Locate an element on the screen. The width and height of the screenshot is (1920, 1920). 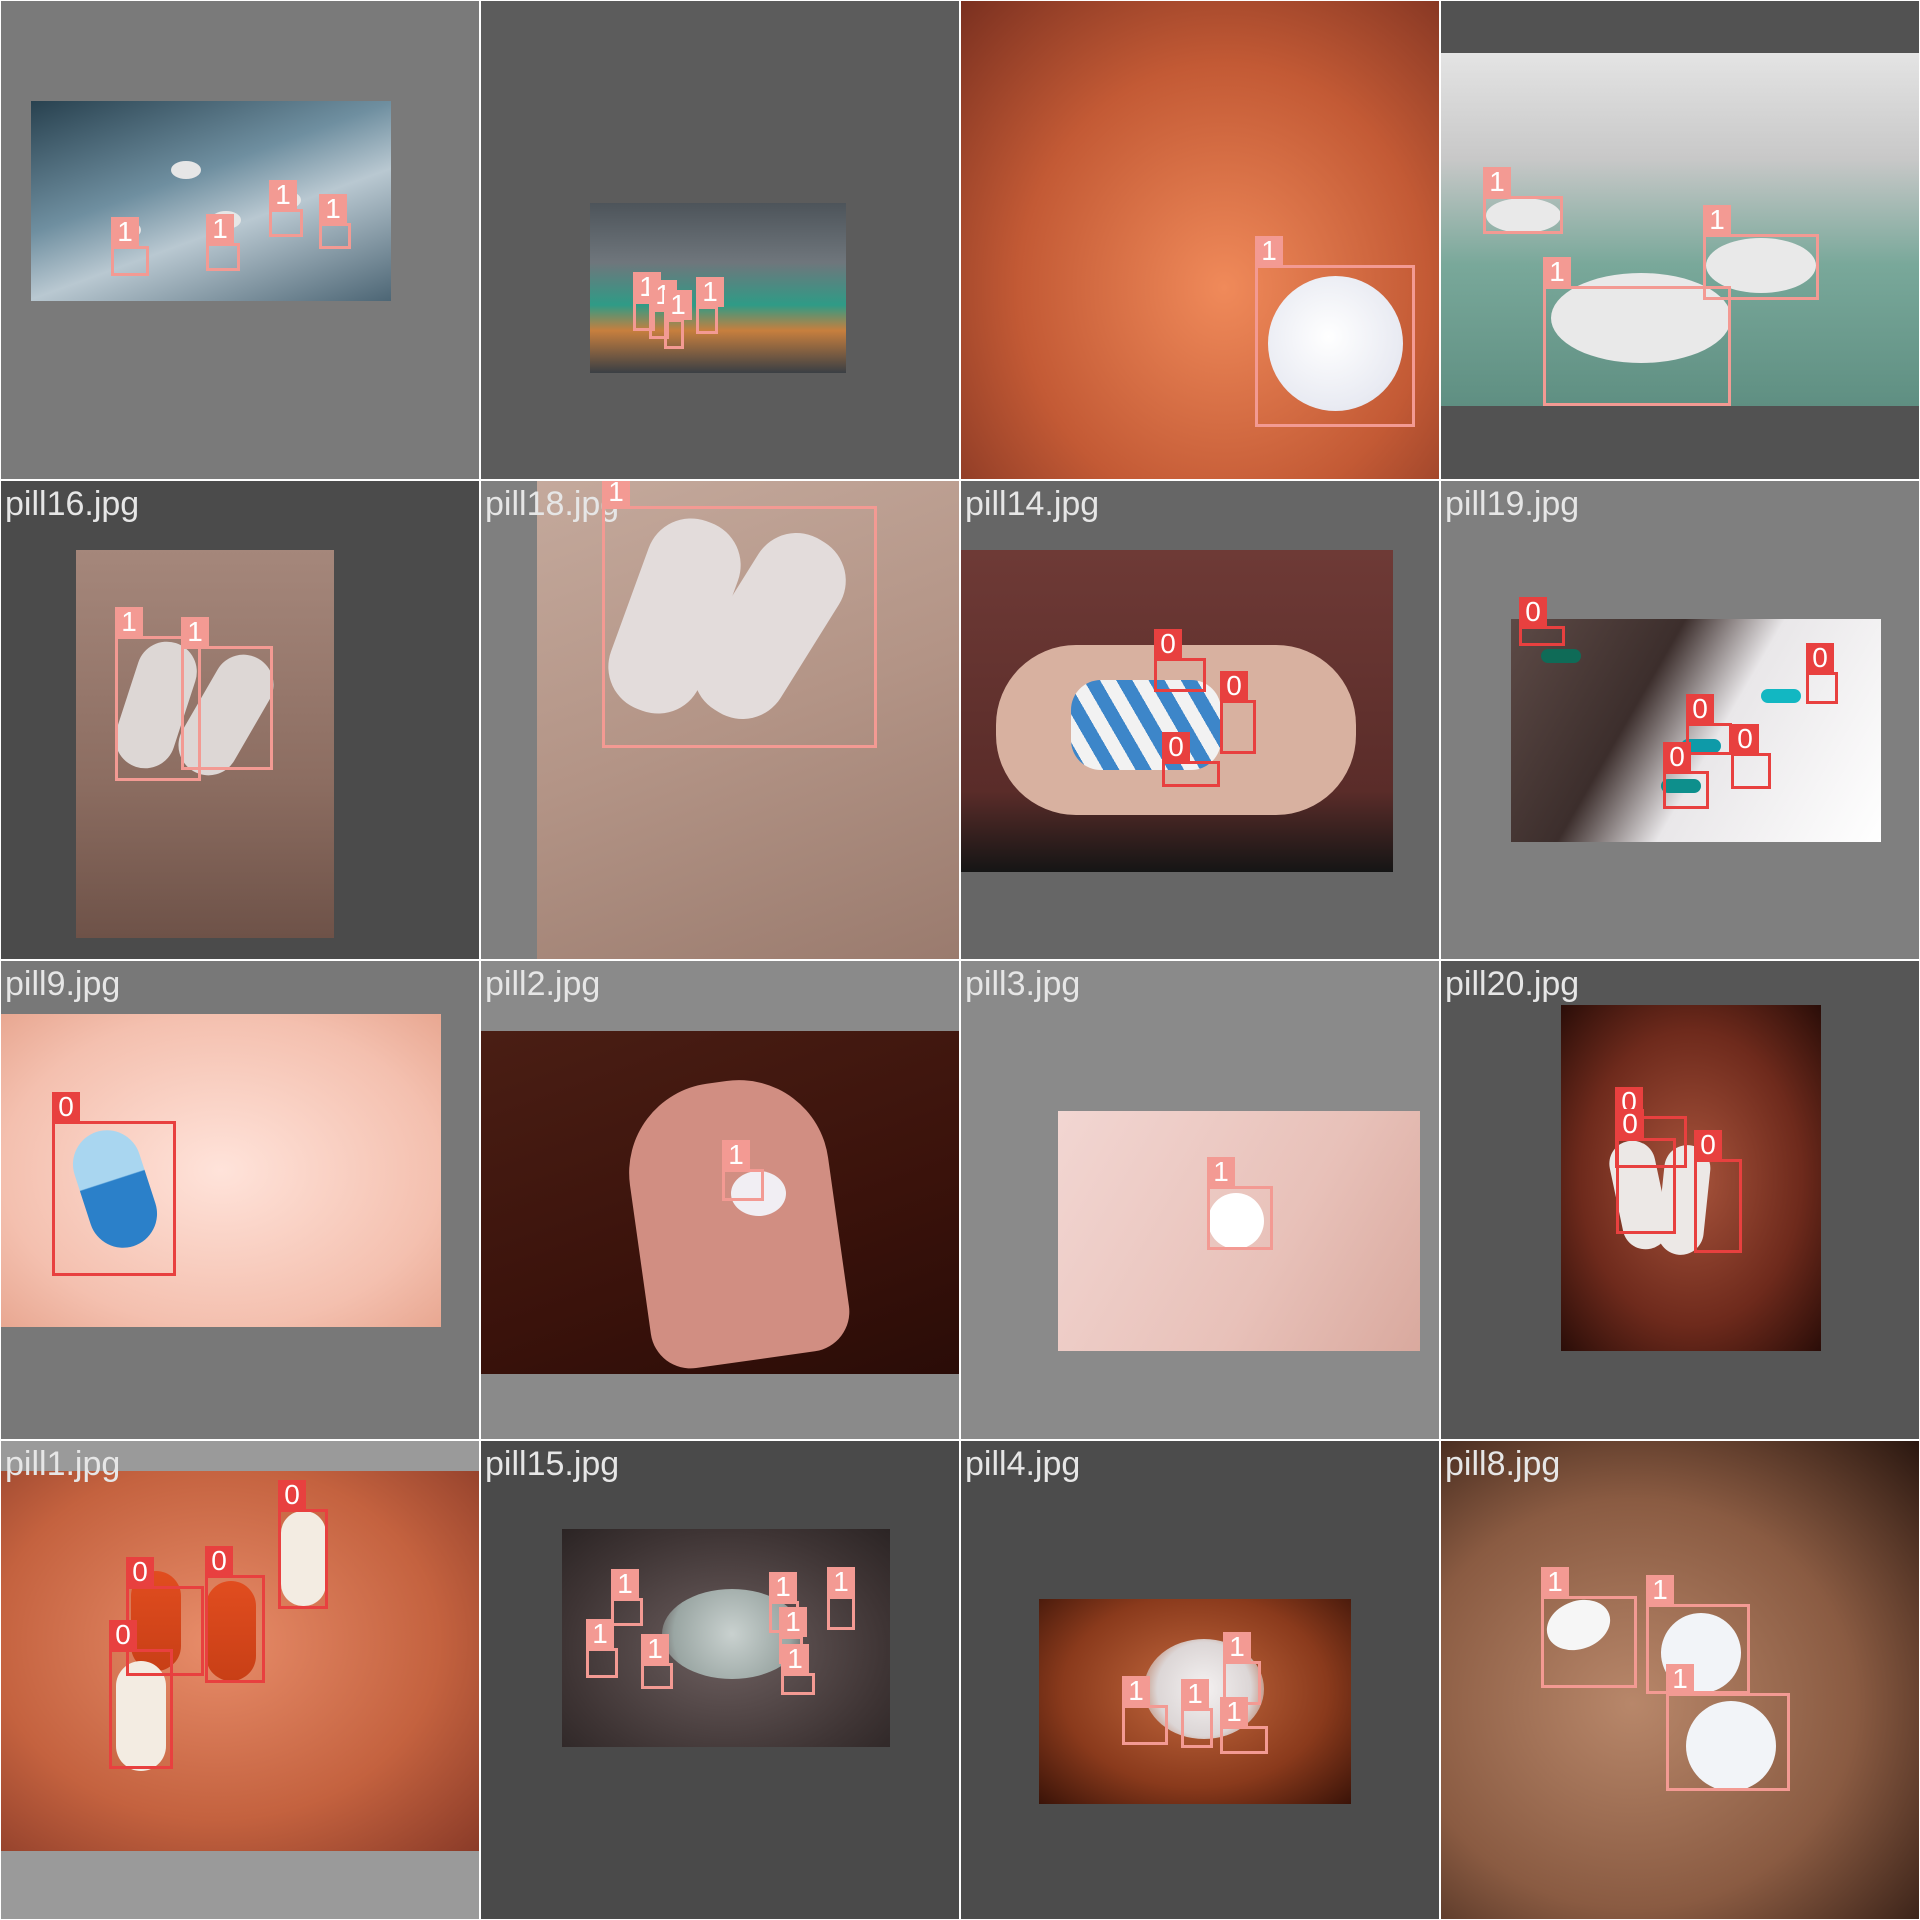
tile-8: pill19.jpg 0 0 0 0 0 is located at coordinates (1680, 720).